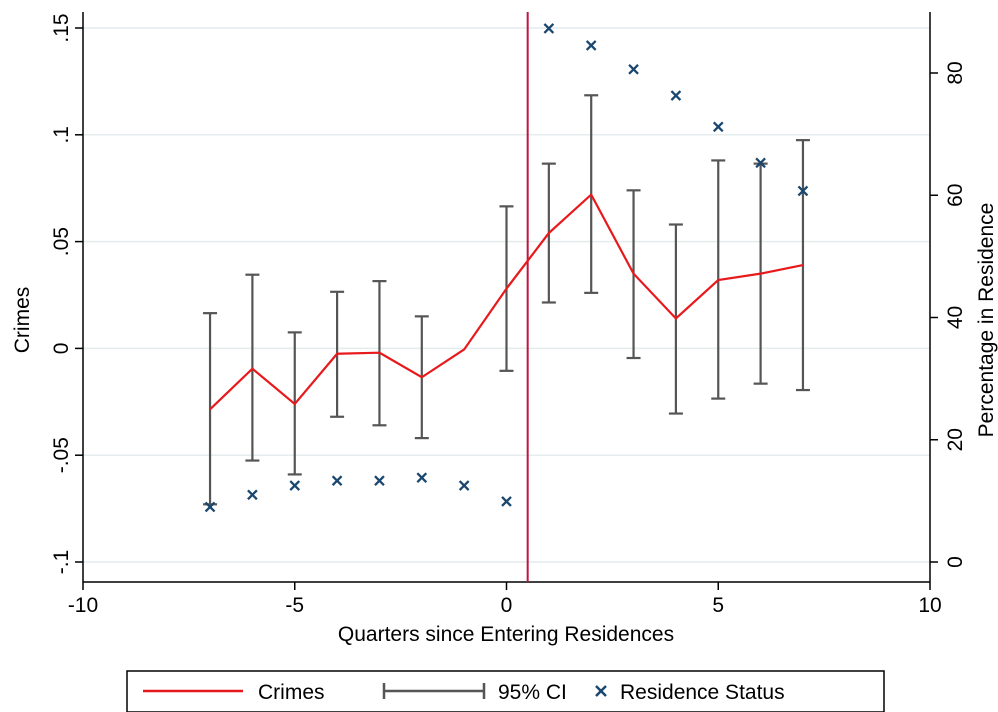 Image resolution: width=998 pixels, height=712 pixels. I want to click on legend-residence-label: Residence Status, so click(702, 692).